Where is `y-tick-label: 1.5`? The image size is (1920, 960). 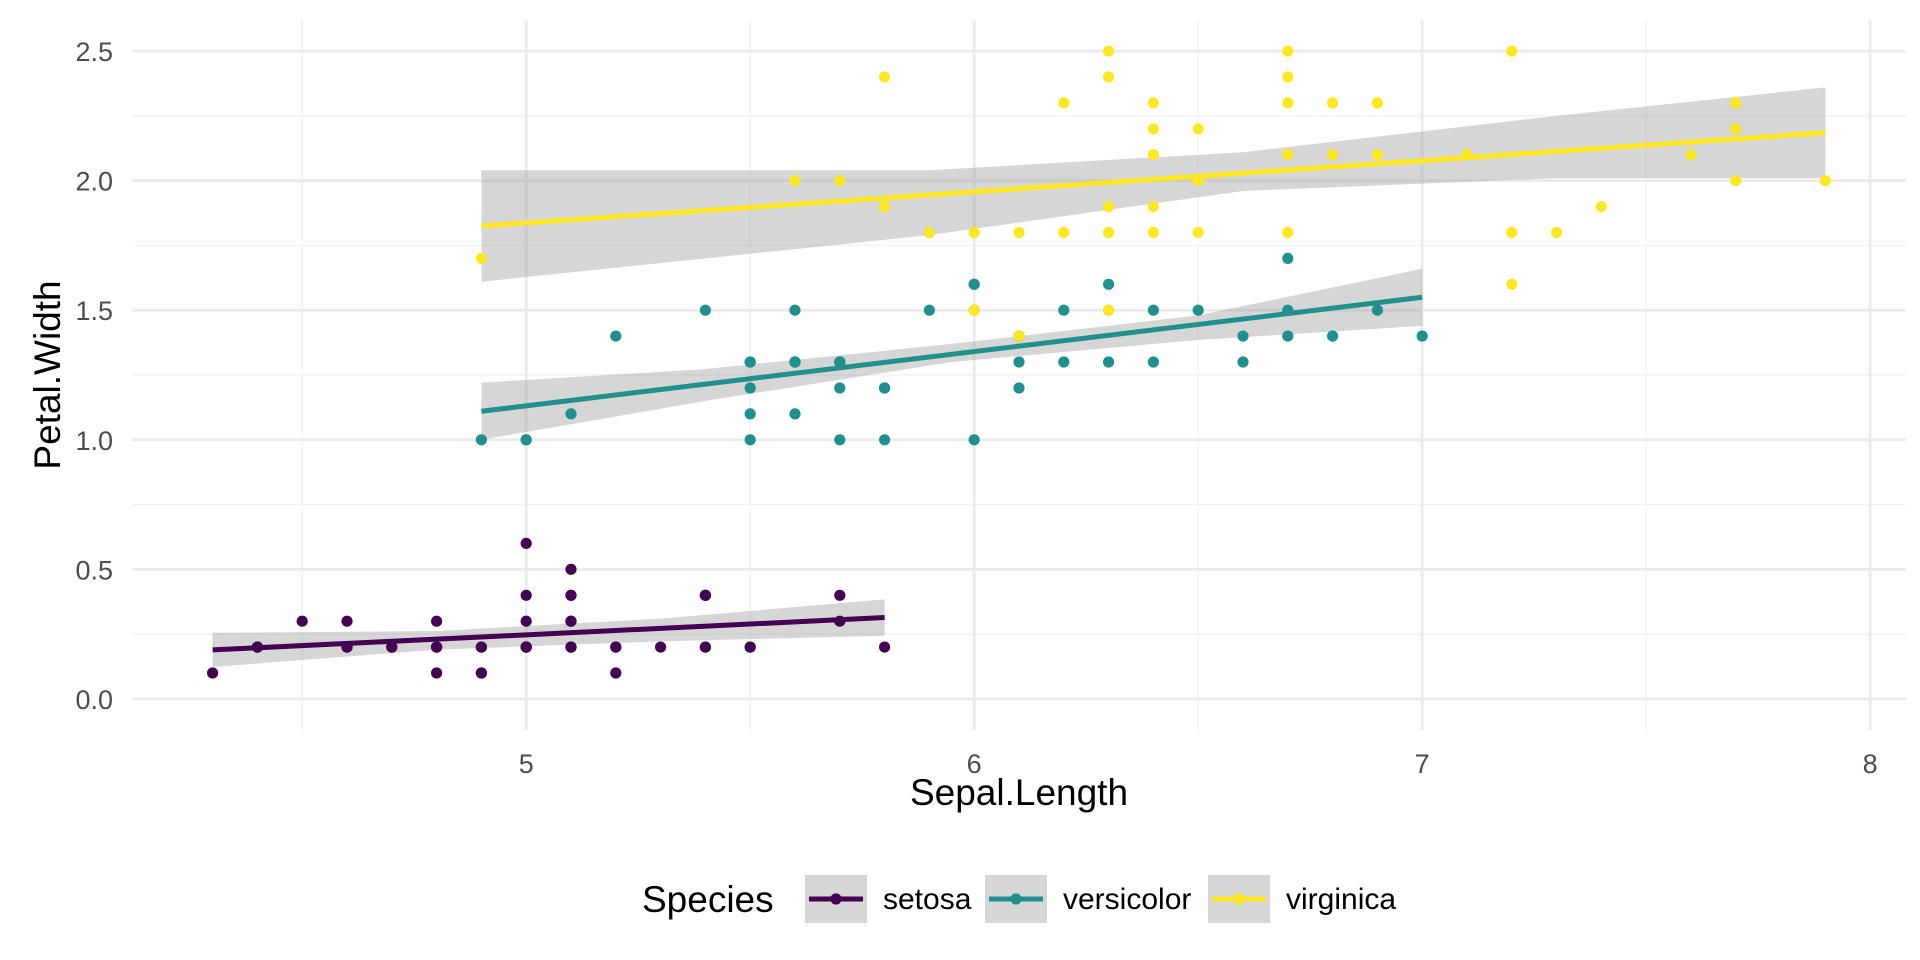 y-tick-label: 1.5 is located at coordinates (94, 311).